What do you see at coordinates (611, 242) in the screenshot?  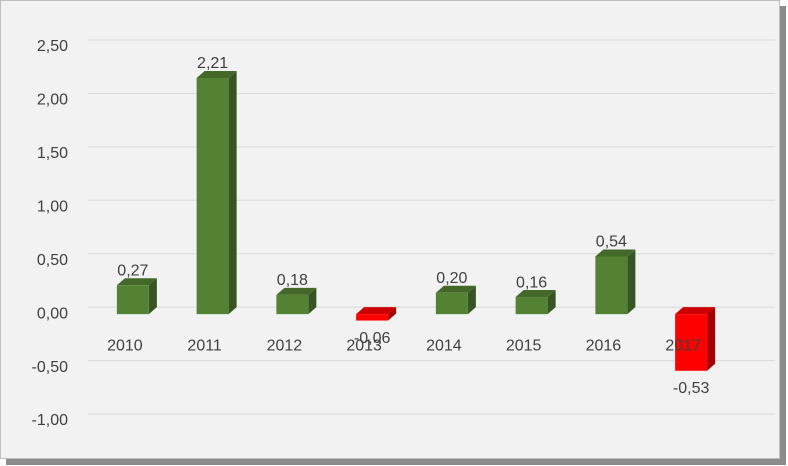 I see `data-label: 0,54` at bounding box center [611, 242].